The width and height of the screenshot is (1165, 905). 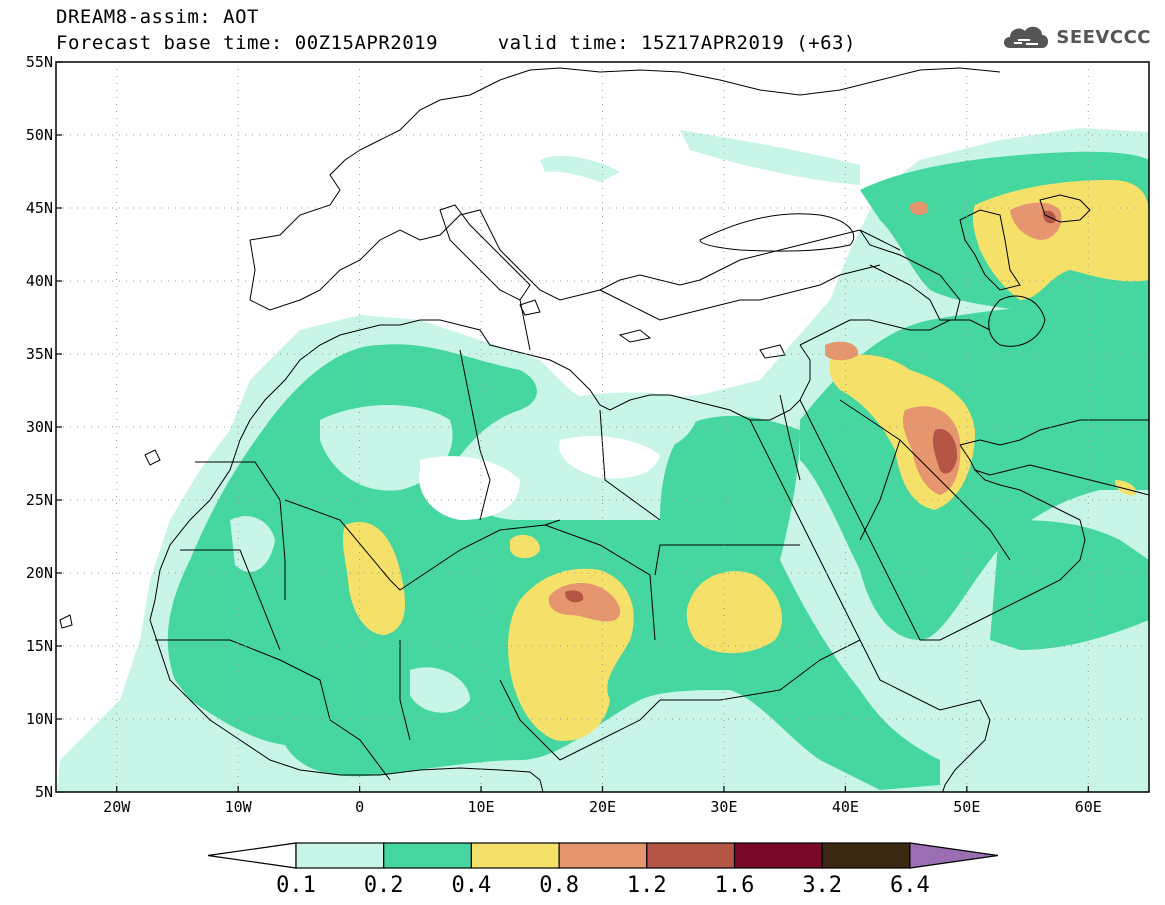 What do you see at coordinates (39, 281) in the screenshot?
I see `lat-label: 40N` at bounding box center [39, 281].